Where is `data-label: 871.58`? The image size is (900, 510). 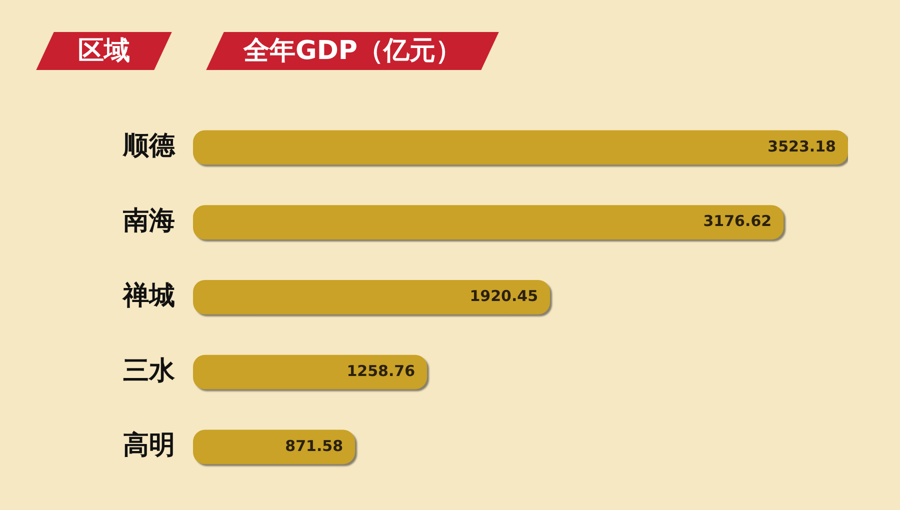 data-label: 871.58 is located at coordinates (314, 445).